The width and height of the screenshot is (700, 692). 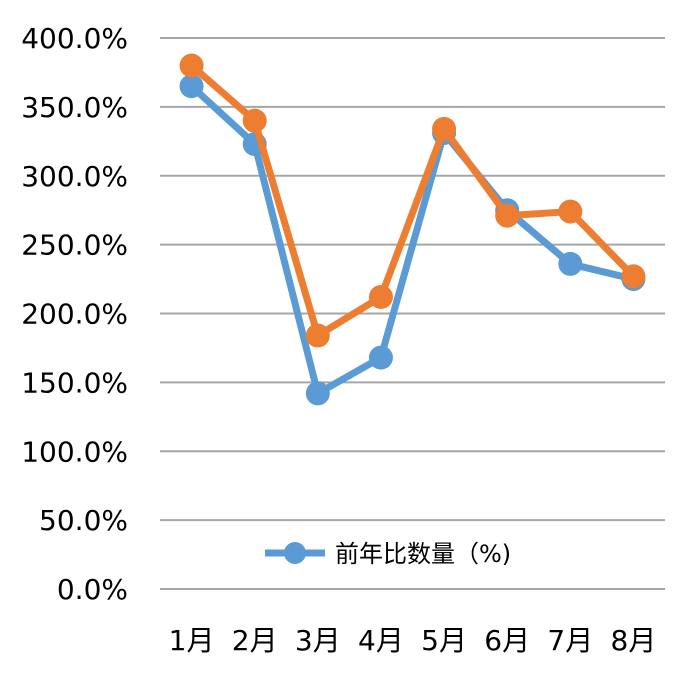 What do you see at coordinates (423, 554) in the screenshot?
I see `legend-series-1-label: 前年比数量（%)` at bounding box center [423, 554].